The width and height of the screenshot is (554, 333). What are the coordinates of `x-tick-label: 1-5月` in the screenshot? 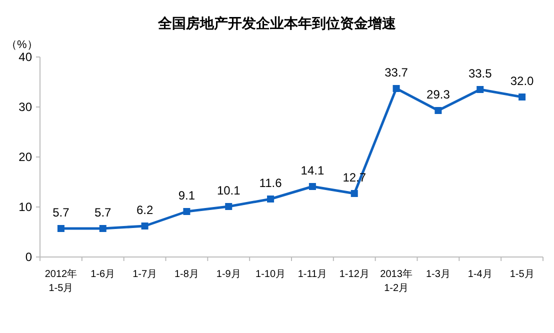 It's located at (522, 274).